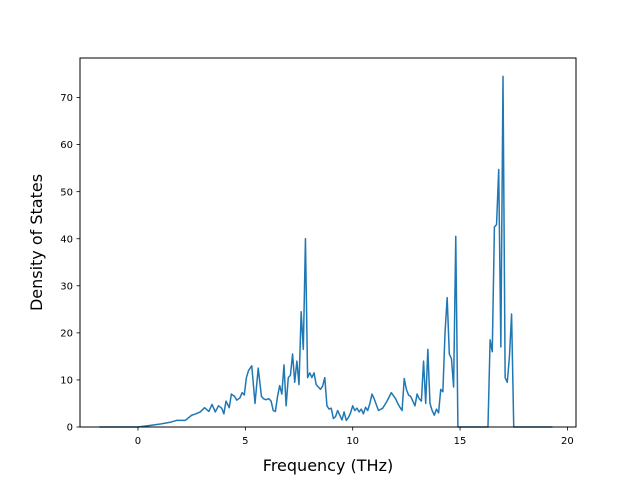  I want to click on y-tick-label: 70, so click(66, 98).